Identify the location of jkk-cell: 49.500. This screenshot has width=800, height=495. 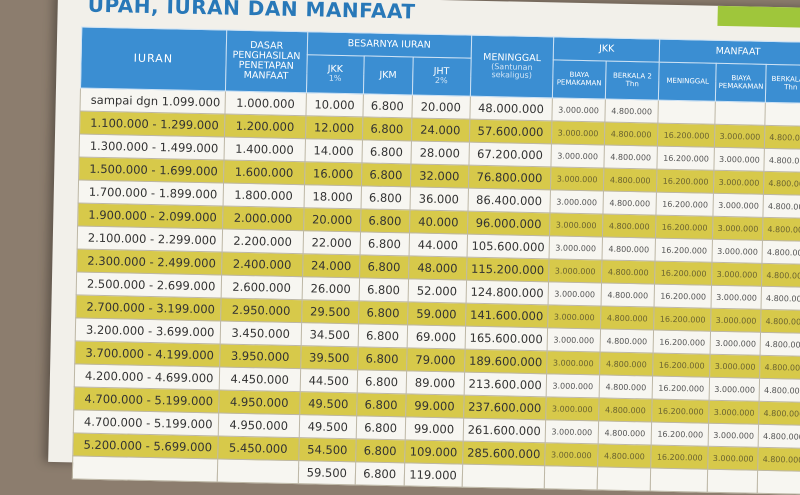
(328, 426).